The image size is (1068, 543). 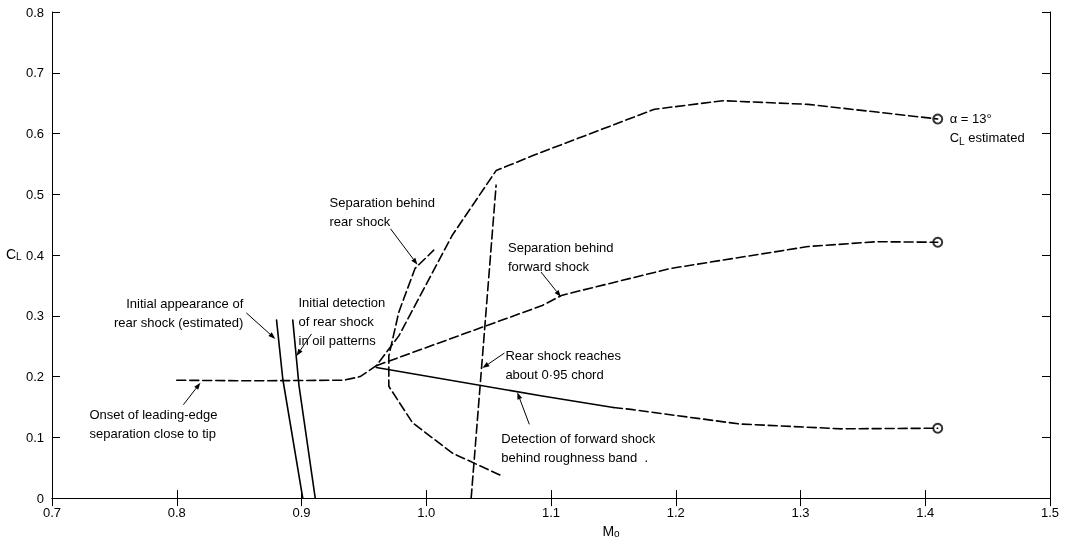 What do you see at coordinates (34, 377) in the screenshot?
I see `y-tick-label: 0.2` at bounding box center [34, 377].